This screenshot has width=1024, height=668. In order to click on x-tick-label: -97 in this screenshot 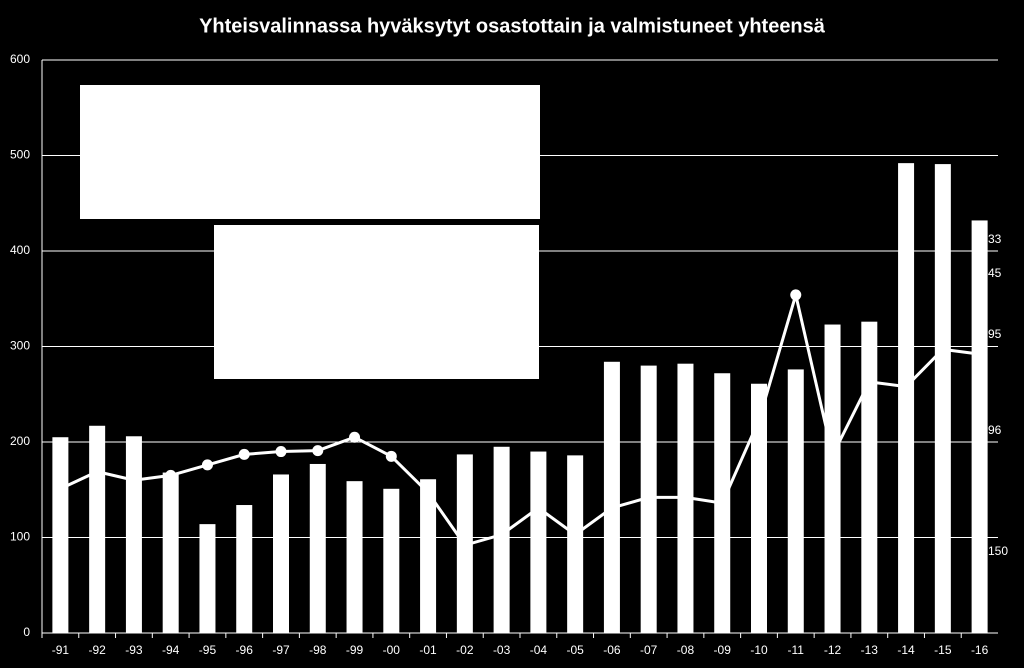, I will do `click(281, 650)`.